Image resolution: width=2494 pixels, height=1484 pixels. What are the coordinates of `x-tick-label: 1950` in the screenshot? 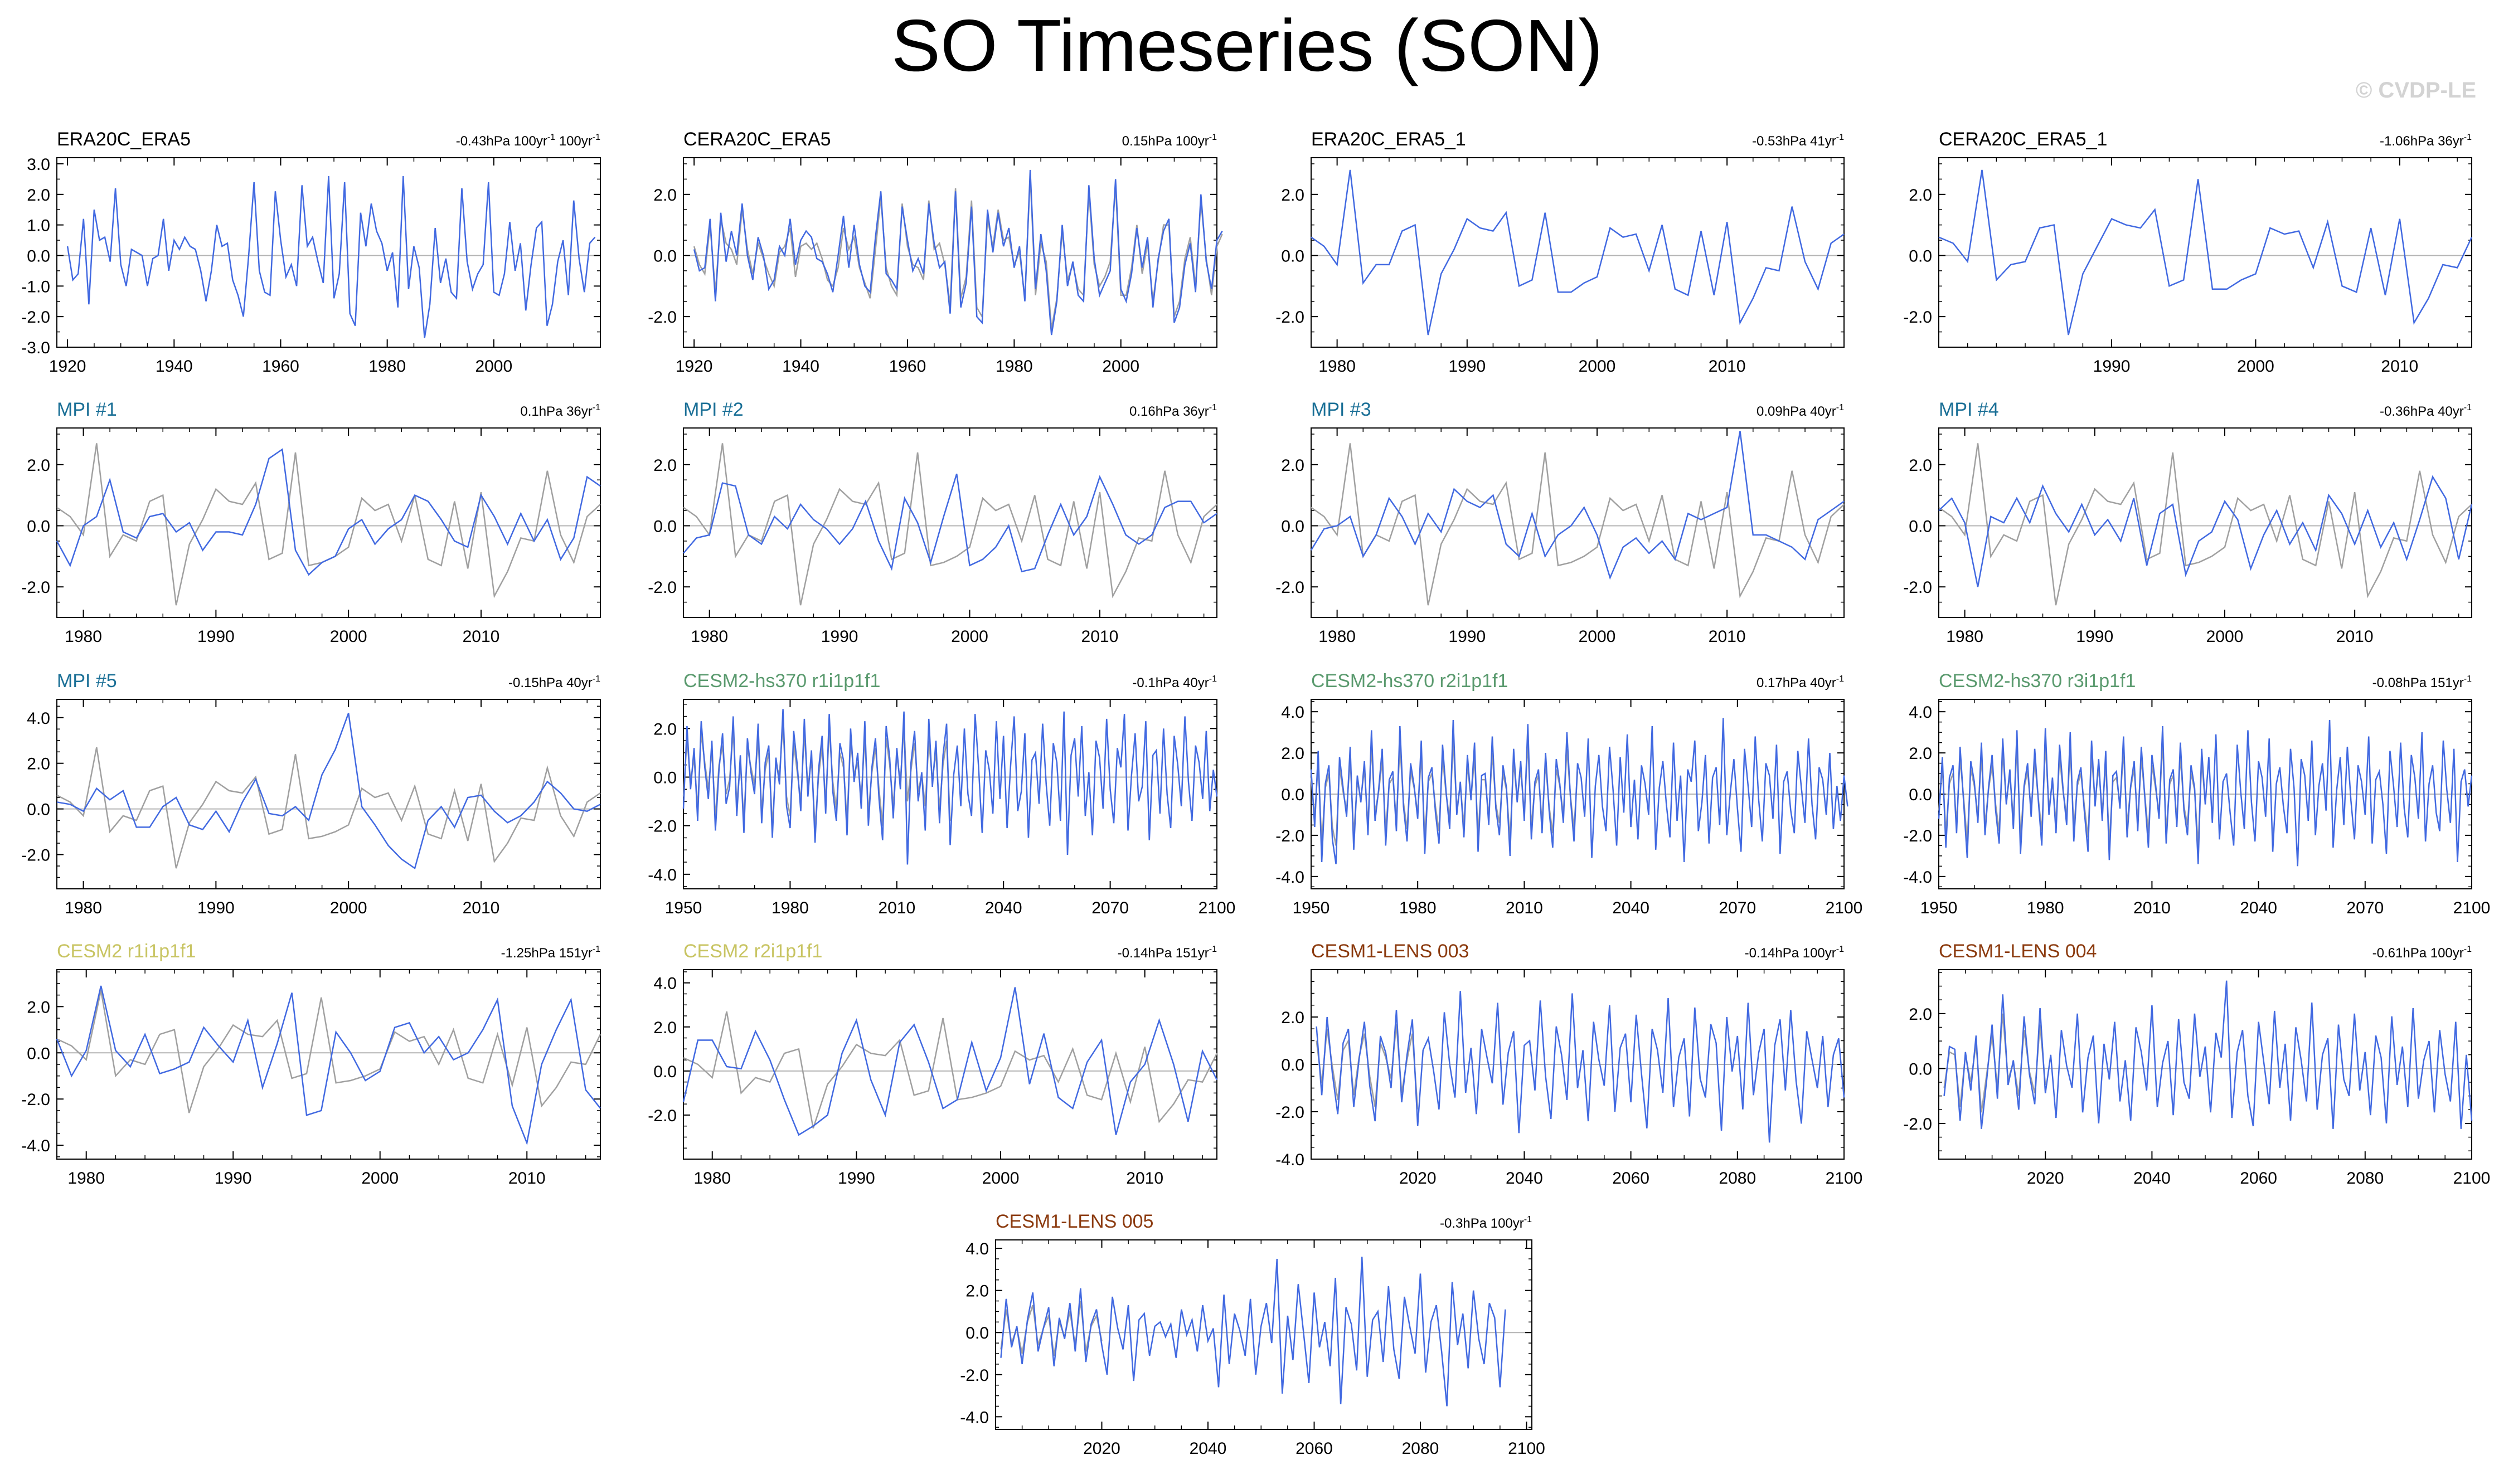 It's located at (1311, 908).